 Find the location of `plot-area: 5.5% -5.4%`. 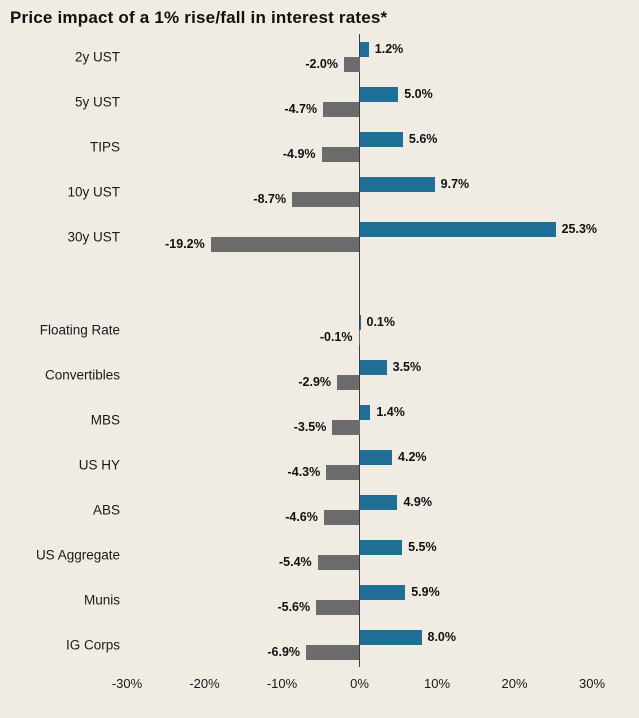

plot-area: 5.5% -5.4% is located at coordinates (359, 554).